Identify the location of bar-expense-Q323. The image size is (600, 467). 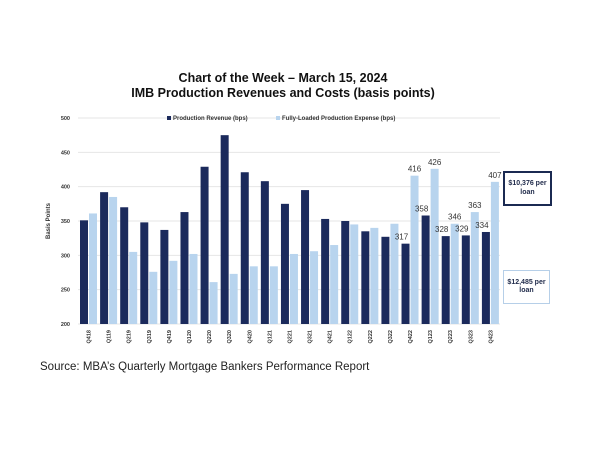
(474, 268).